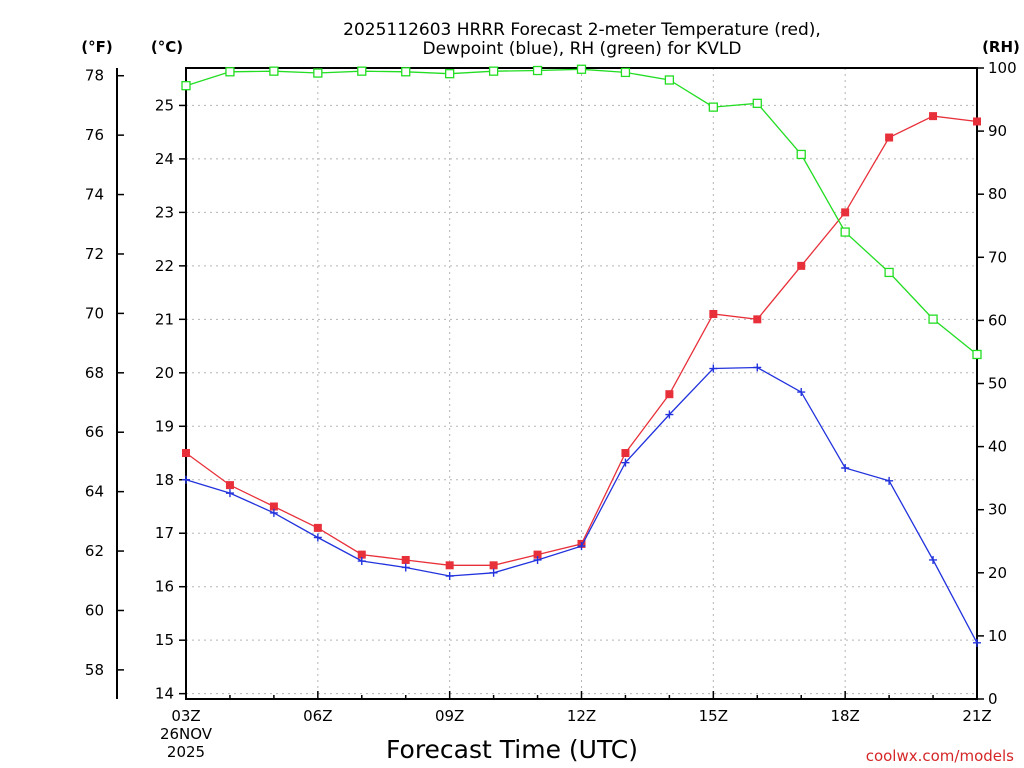 This screenshot has width=1024, height=768. I want to click on x-tick-label: 09Z, so click(449, 716).